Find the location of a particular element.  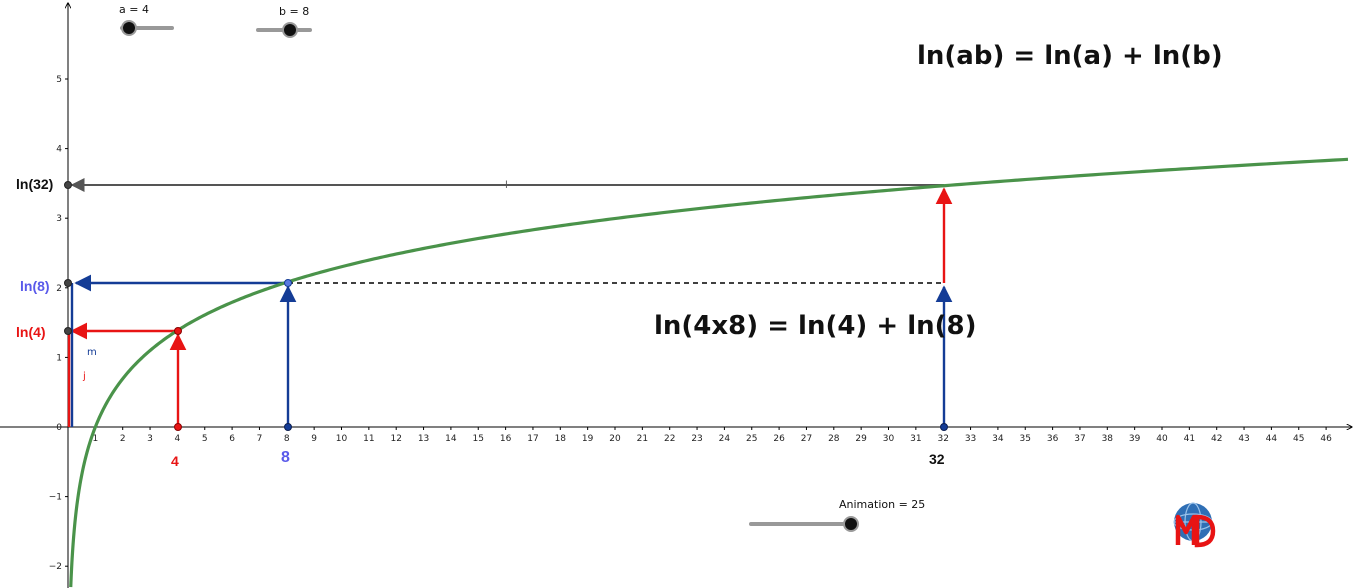

x-tick-label: 3 is located at coordinates (150, 439).